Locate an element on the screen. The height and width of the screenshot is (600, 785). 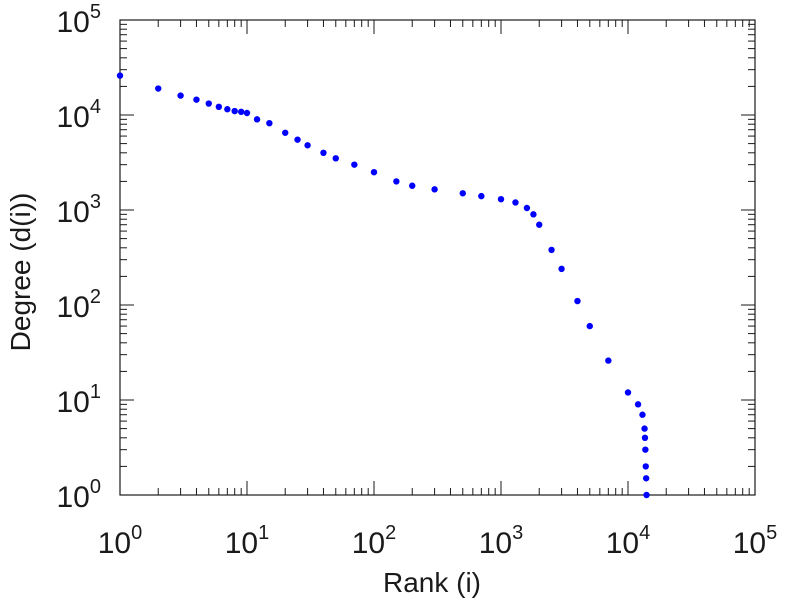
x-axis-label: Rank (i) is located at coordinates (432, 582).